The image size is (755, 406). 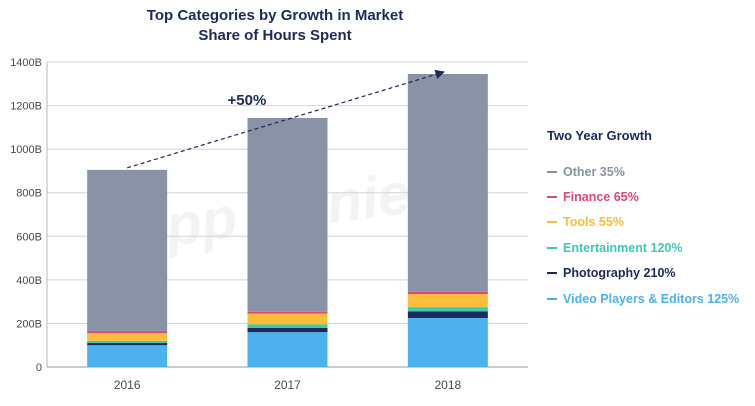 What do you see at coordinates (39, 368) in the screenshot?
I see `y-tick-label-0: 0` at bounding box center [39, 368].